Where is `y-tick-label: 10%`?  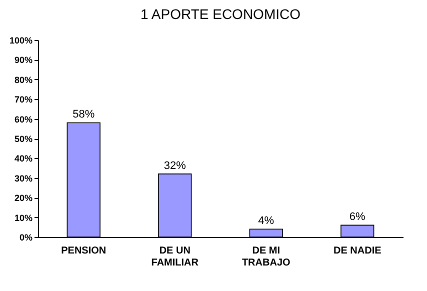
y-tick-label: 10% is located at coordinates (23, 217).